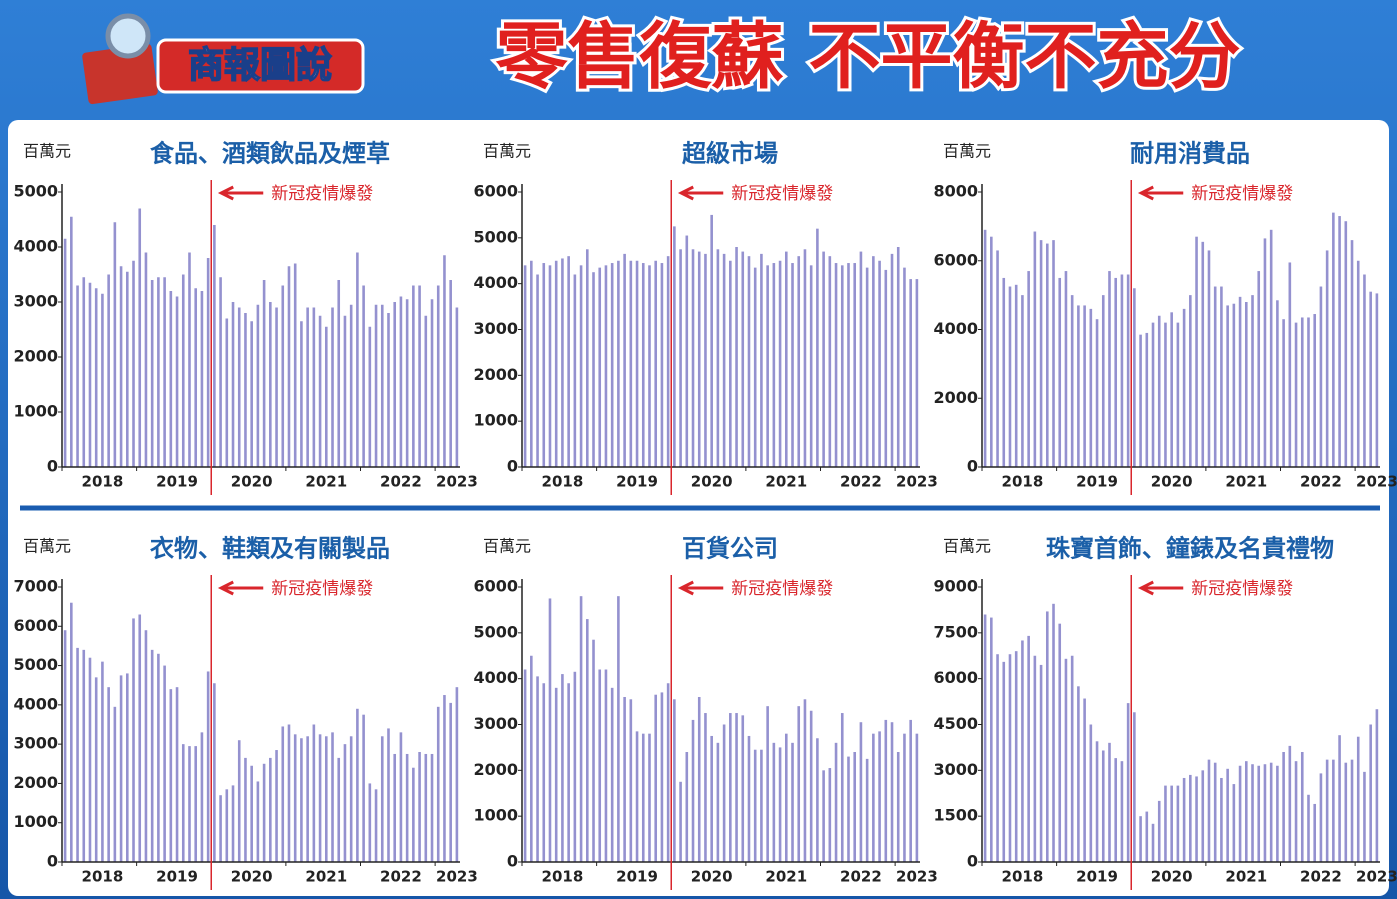  What do you see at coordinates (495, 374) in the screenshot?
I see `y-tick-label: 2000` at bounding box center [495, 374].